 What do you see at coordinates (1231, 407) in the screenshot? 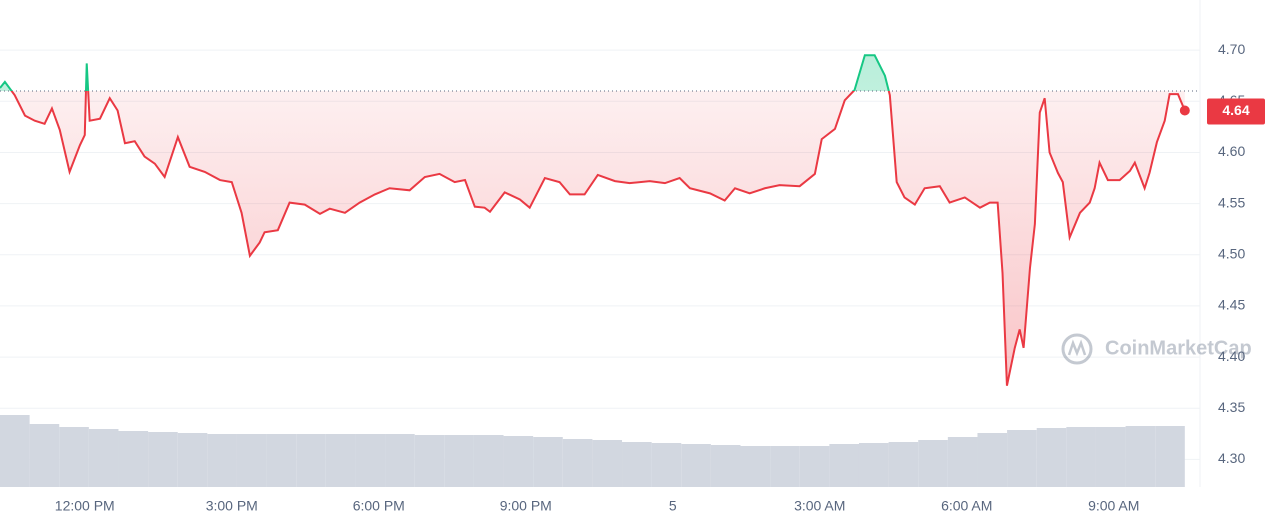
I see `y-tick-label: 4.35` at bounding box center [1231, 407].